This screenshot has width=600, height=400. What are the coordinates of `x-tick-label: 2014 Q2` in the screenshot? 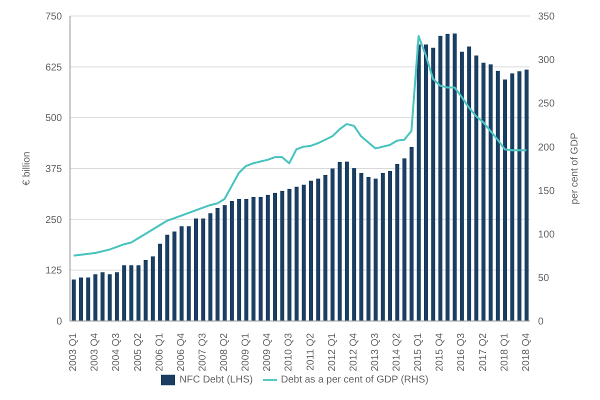 It's located at (397, 352).